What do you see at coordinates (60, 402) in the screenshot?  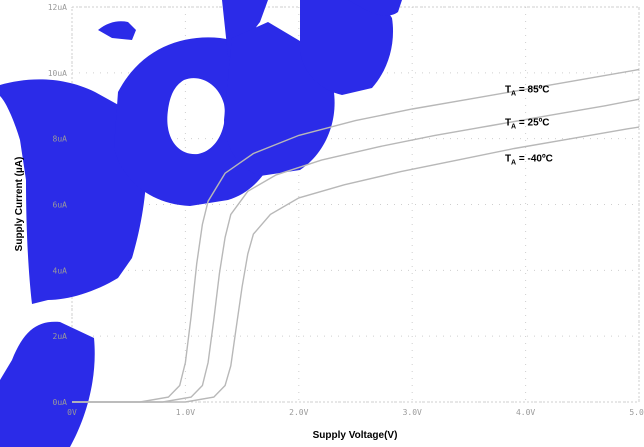 I see `y-tick-label: 0uA` at bounding box center [60, 402].